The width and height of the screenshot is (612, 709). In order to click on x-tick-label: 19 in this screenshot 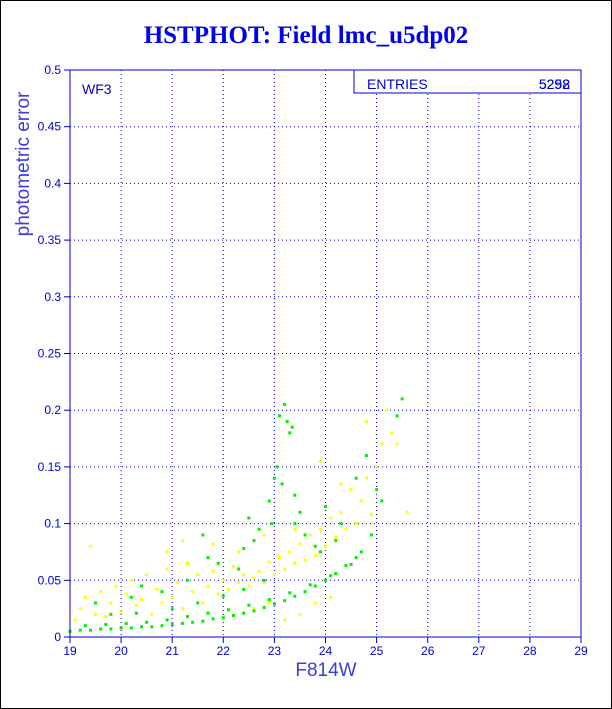, I will do `click(70, 651)`.